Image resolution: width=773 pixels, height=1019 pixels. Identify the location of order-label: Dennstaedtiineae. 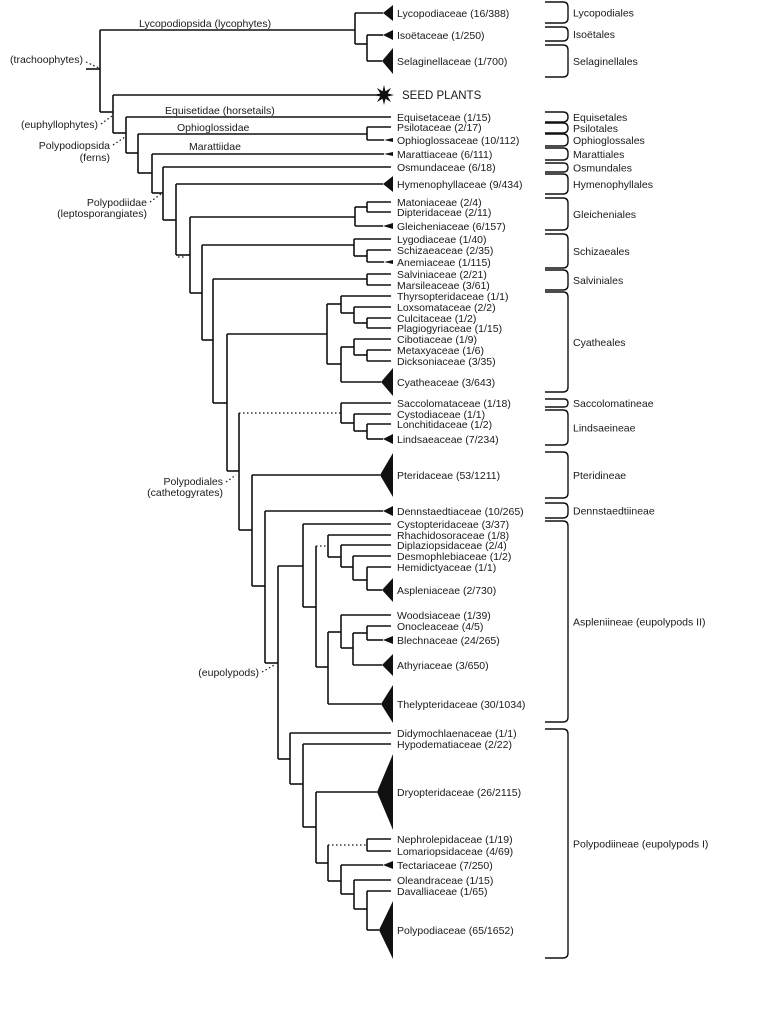
(614, 512).